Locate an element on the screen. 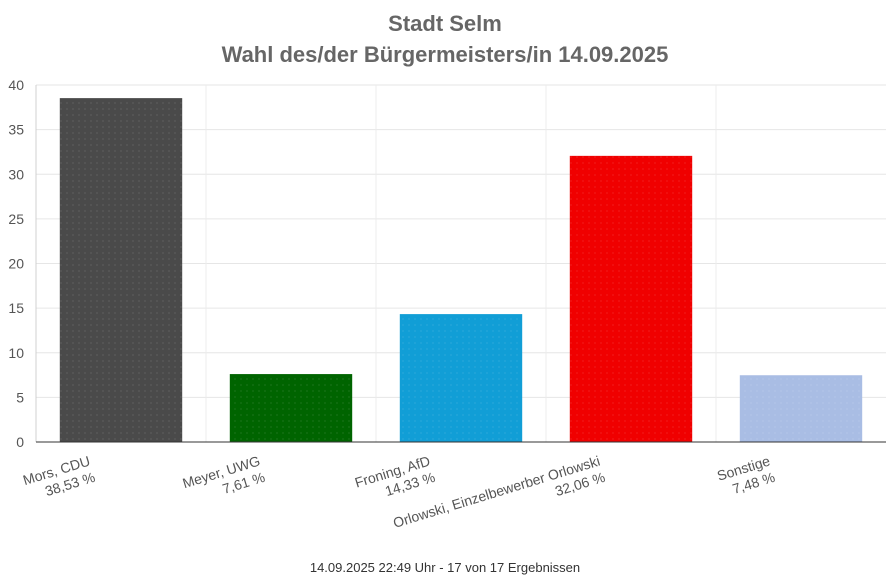 Image resolution: width=890 pixels, height=585 pixels. y-tick-label: 5 is located at coordinates (20, 397).